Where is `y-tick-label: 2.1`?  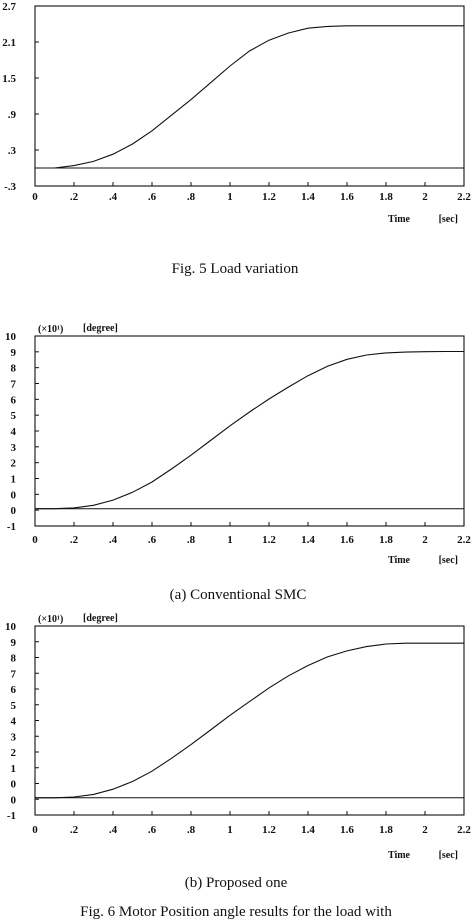 y-tick-label: 2.1 is located at coordinates (9, 43).